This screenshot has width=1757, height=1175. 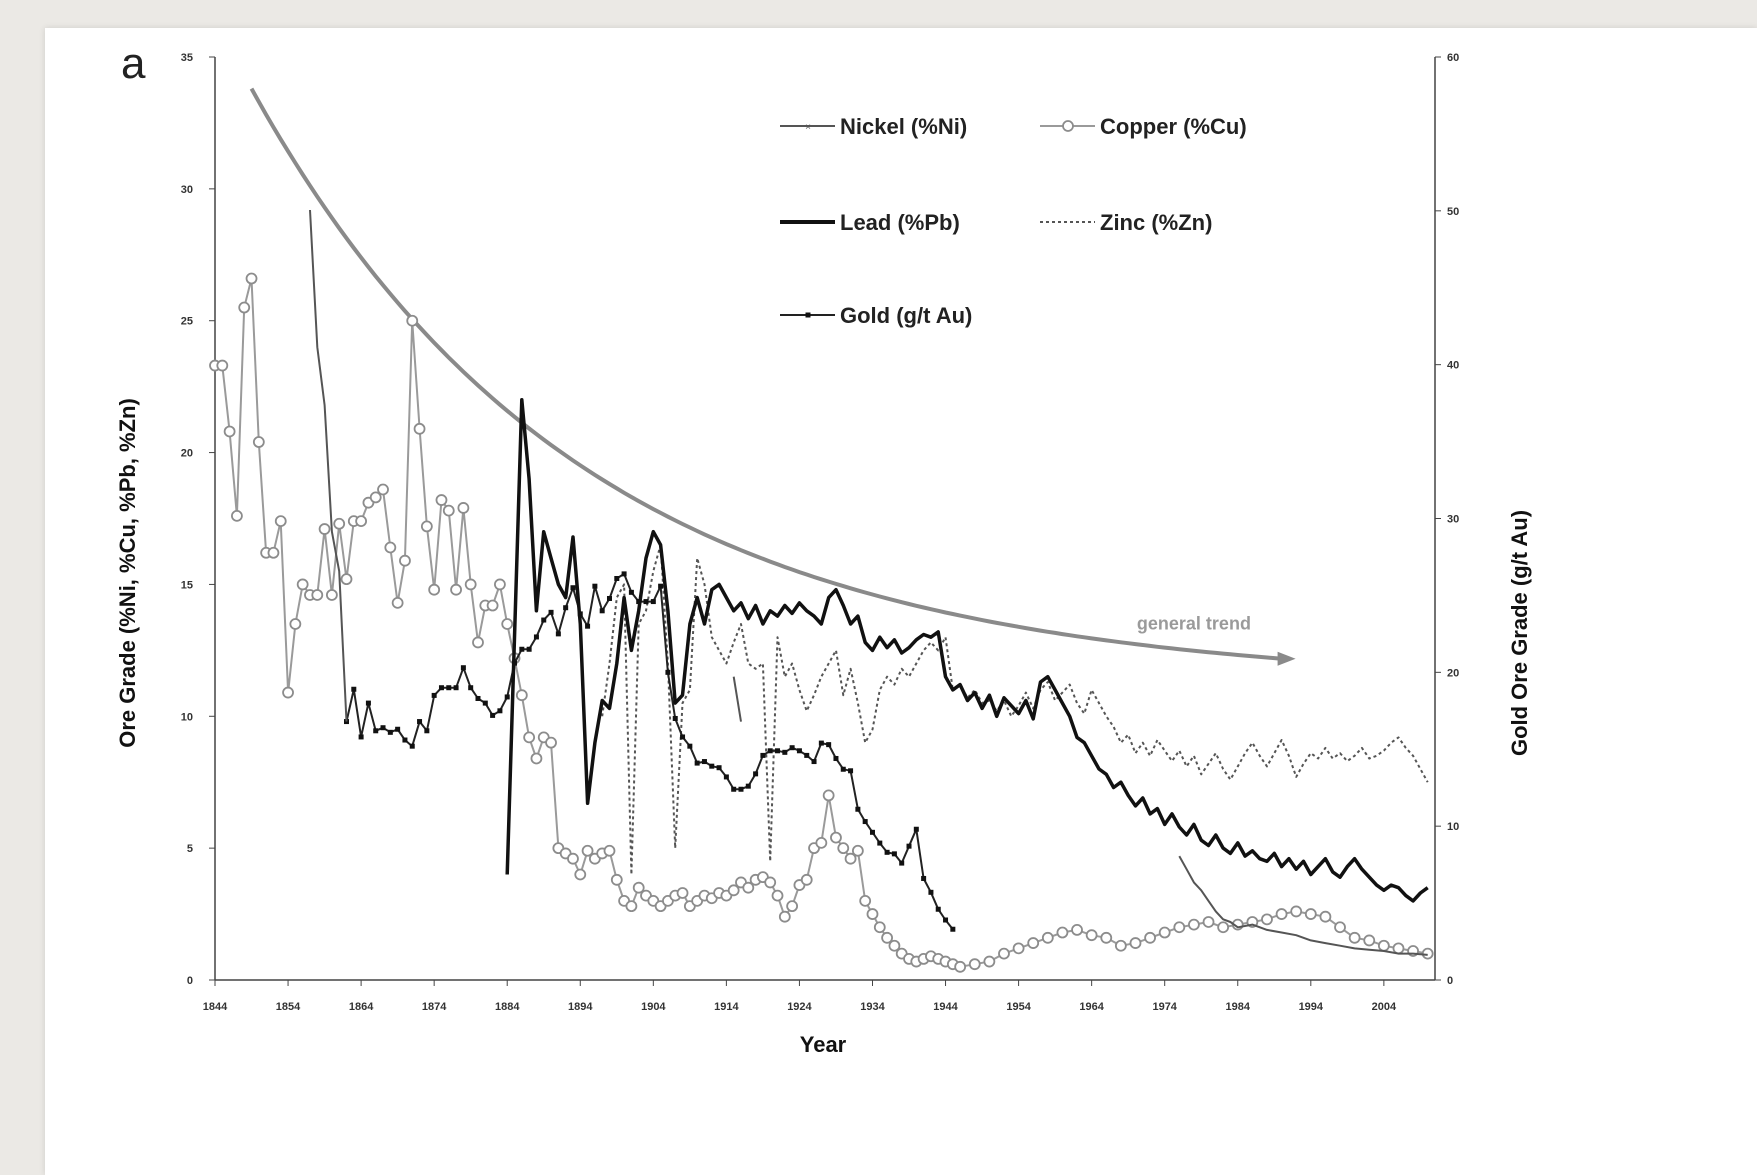 I want to click on y-axis-title-left: Ore Grade (%Ni, %Cu, %Pb, %Zn), so click(x=127, y=573).